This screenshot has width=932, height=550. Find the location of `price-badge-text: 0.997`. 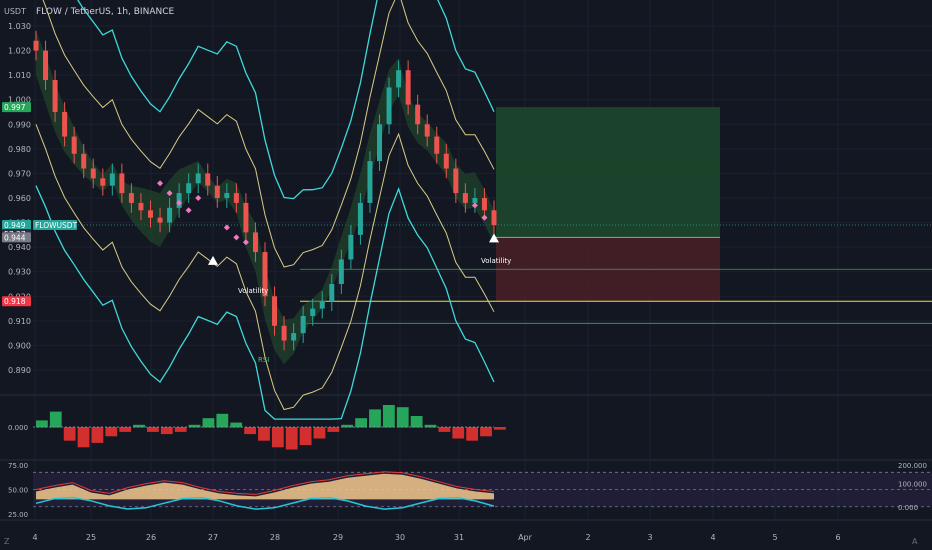

price-badge-text: 0.997 is located at coordinates (15, 107).